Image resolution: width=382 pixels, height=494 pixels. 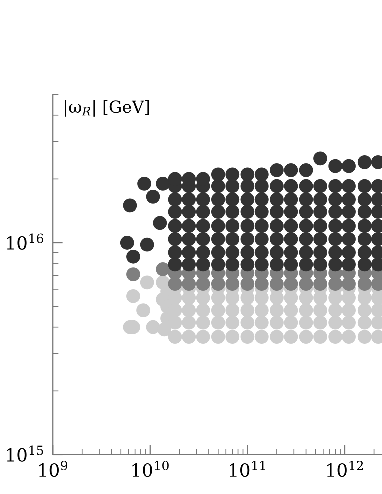 I want to click on x-tick-label: 10$^{9}$, so click(x=53, y=469).